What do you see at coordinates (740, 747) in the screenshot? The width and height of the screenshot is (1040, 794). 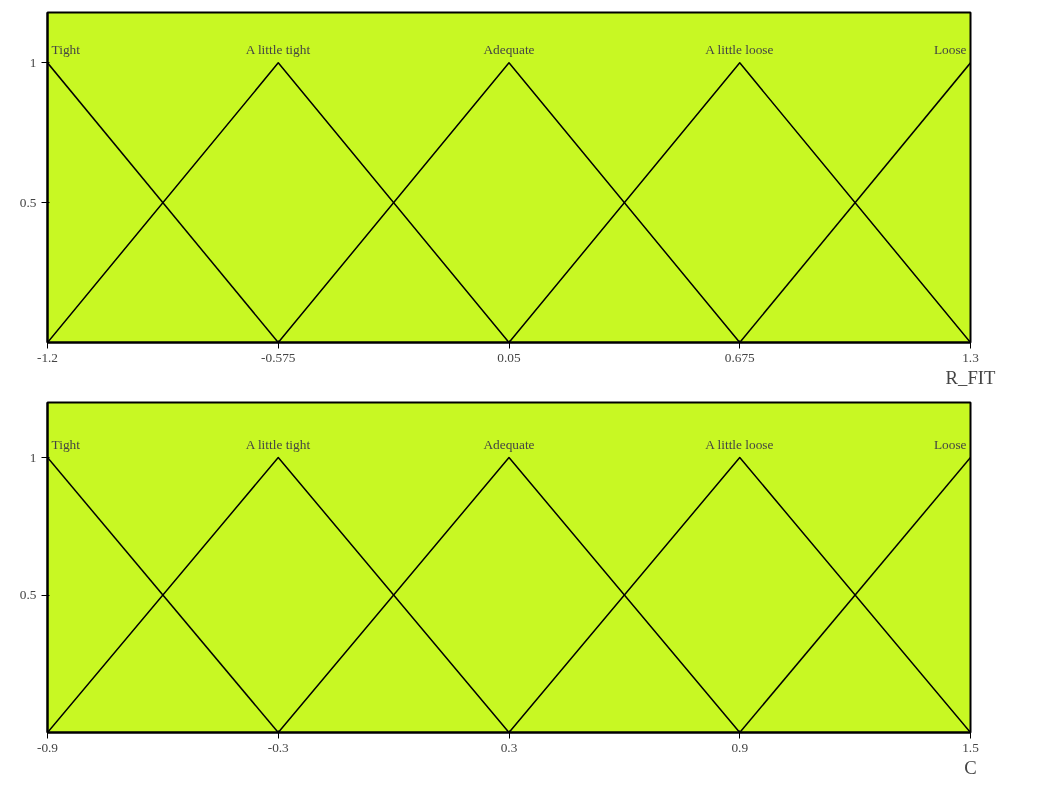 I see `x-tick-label: 0.9` at bounding box center [740, 747].